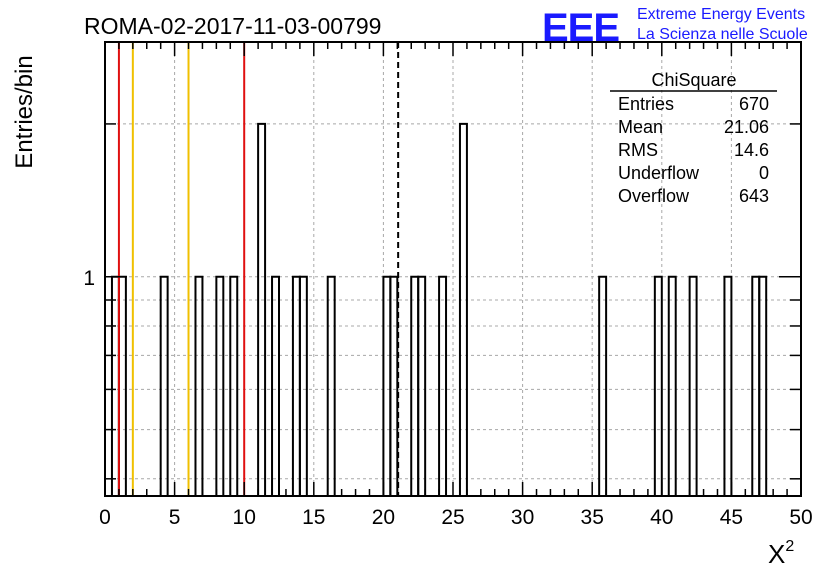 Image resolution: width=836 pixels, height=577 pixels. What do you see at coordinates (654, 196) in the screenshot?
I see `stats-row-label: Overflow` at bounding box center [654, 196].